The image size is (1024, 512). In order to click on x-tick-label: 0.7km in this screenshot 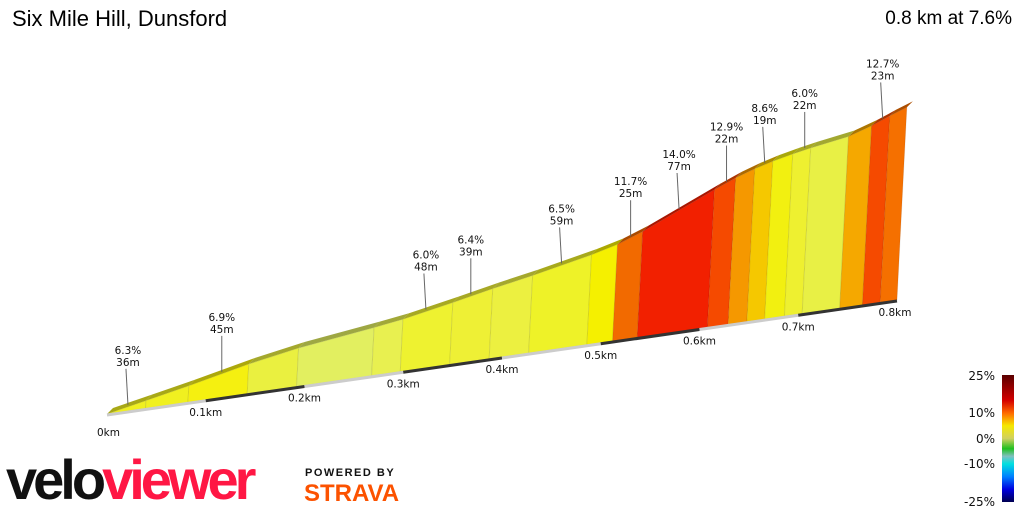, I will do `click(798, 327)`.